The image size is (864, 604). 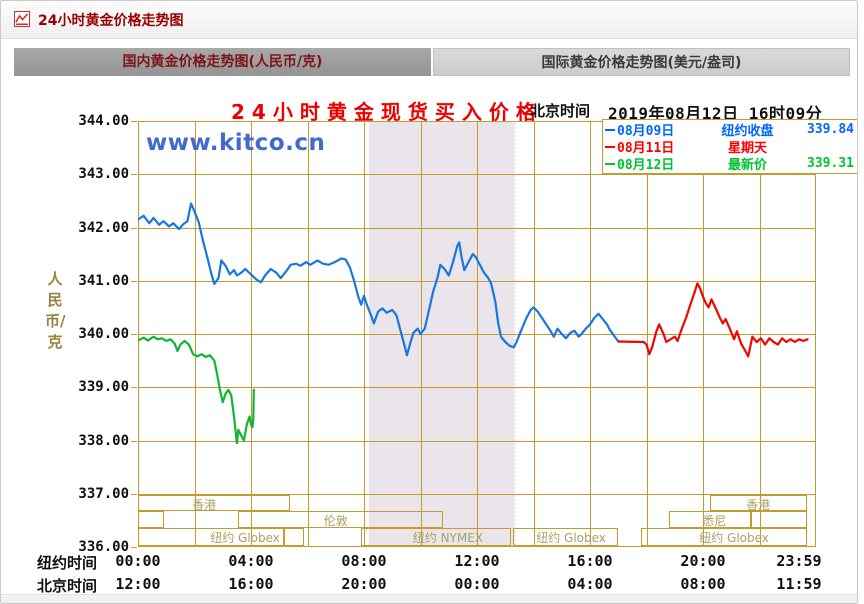 What do you see at coordinates (103, 334) in the screenshot?
I see `y-tick-label: 340.00` at bounding box center [103, 334].